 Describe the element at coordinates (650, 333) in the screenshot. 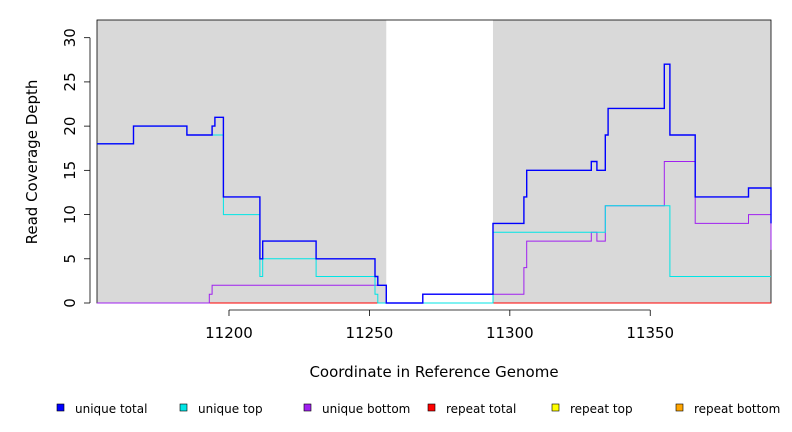

I see `x-tick-label-11350: 11350` at that location.